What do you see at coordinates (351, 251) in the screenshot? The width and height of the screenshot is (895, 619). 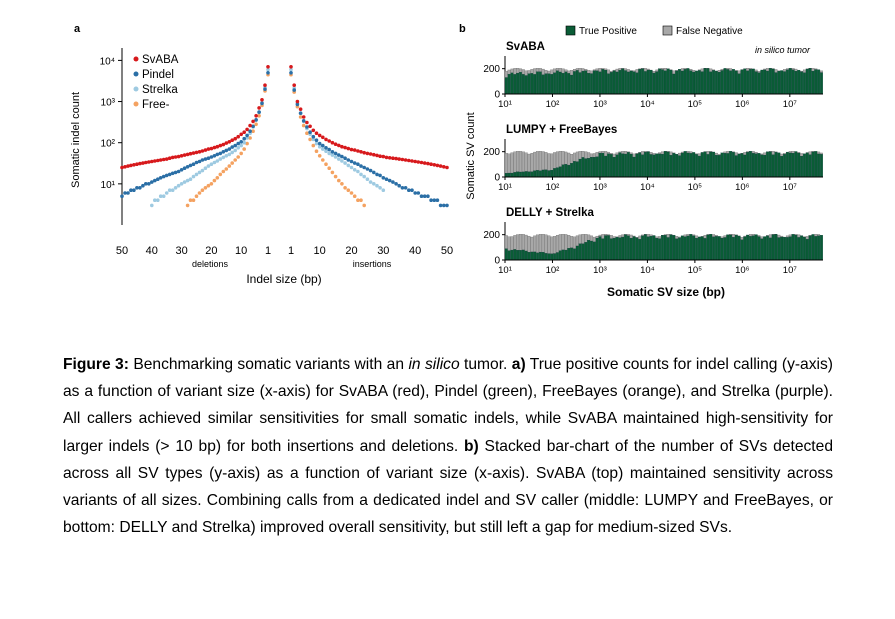 I see `x-tick-label-insertion: 20` at bounding box center [351, 251].